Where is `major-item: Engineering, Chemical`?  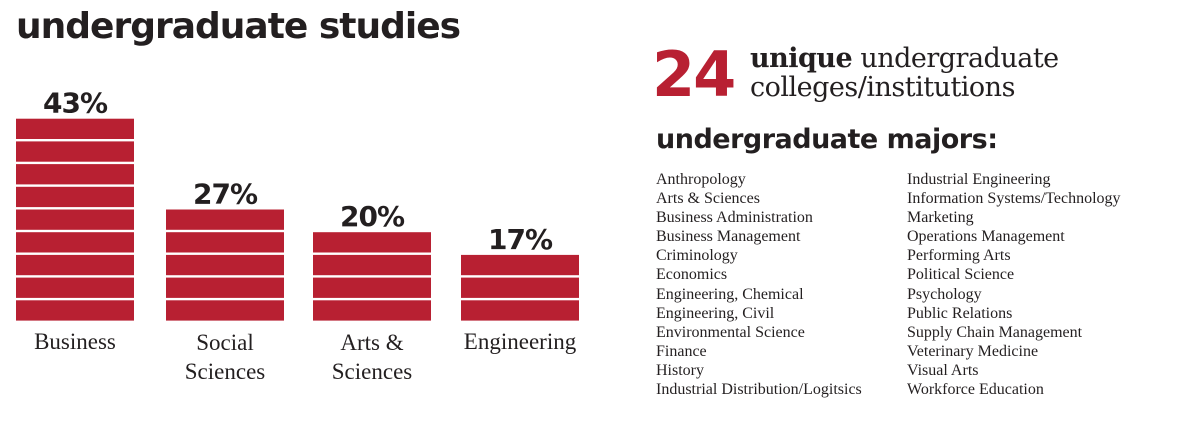 major-item: Engineering, Chemical is located at coordinates (730, 294).